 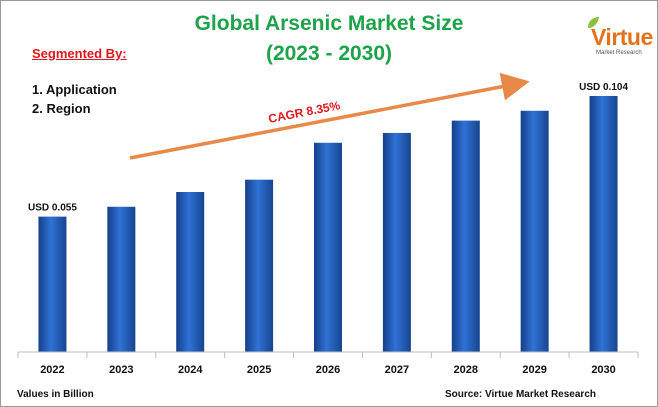 I want to click on bar-2028, so click(x=465, y=236).